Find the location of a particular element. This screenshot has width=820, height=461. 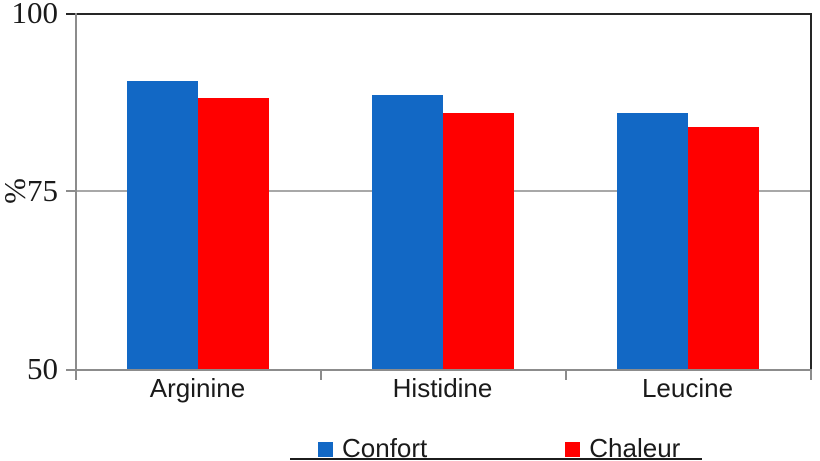

legend-item-chaleur: Chaleur is located at coordinates (622, 448).